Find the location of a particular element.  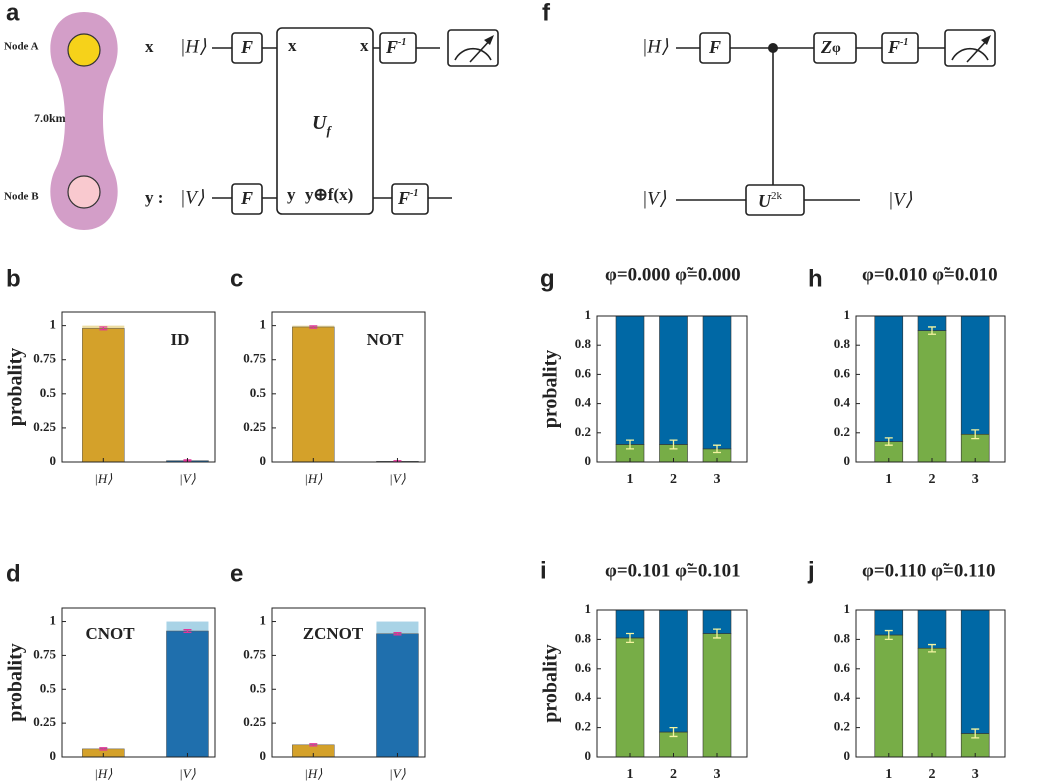

chart-title: φ=0.101 φ̃=0.101 is located at coordinates (673, 570).